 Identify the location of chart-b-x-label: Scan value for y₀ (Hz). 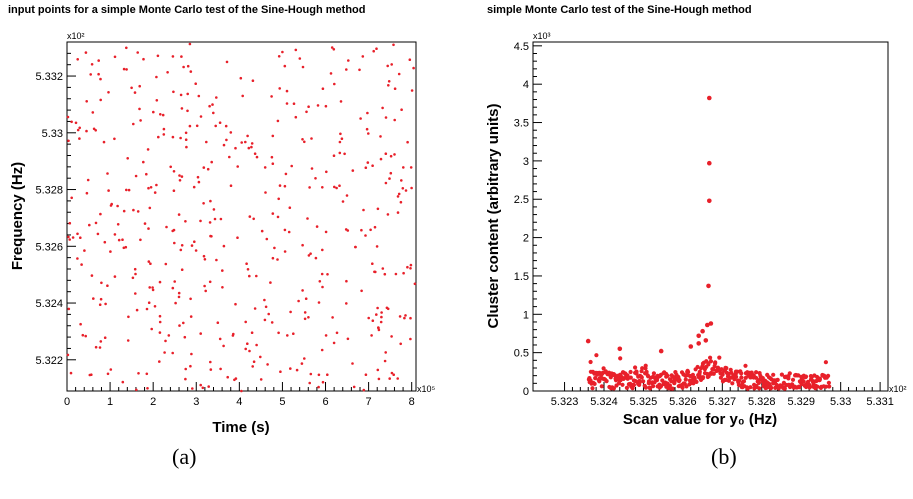
(700, 419).